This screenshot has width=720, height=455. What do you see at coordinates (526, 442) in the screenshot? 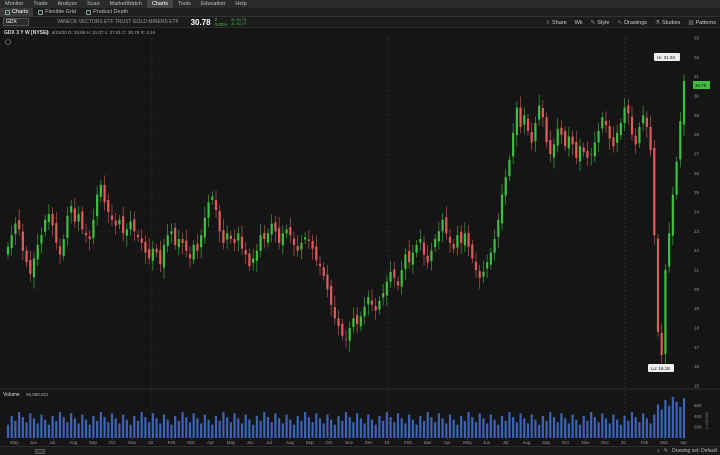
I see `x-tick-label: Aug` at bounding box center [526, 442].